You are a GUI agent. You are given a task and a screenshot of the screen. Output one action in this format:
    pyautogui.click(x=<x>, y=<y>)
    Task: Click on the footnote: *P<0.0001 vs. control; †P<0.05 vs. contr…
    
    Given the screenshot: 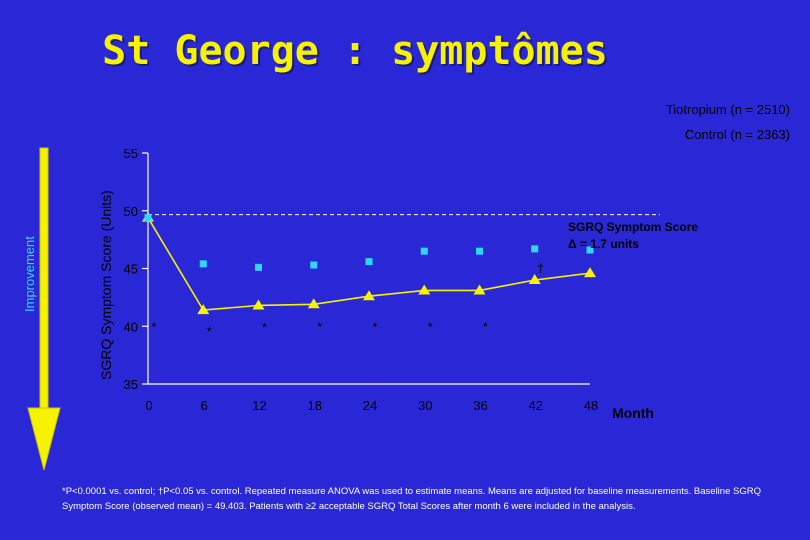 What is the action you would take?
    pyautogui.click(x=411, y=499)
    